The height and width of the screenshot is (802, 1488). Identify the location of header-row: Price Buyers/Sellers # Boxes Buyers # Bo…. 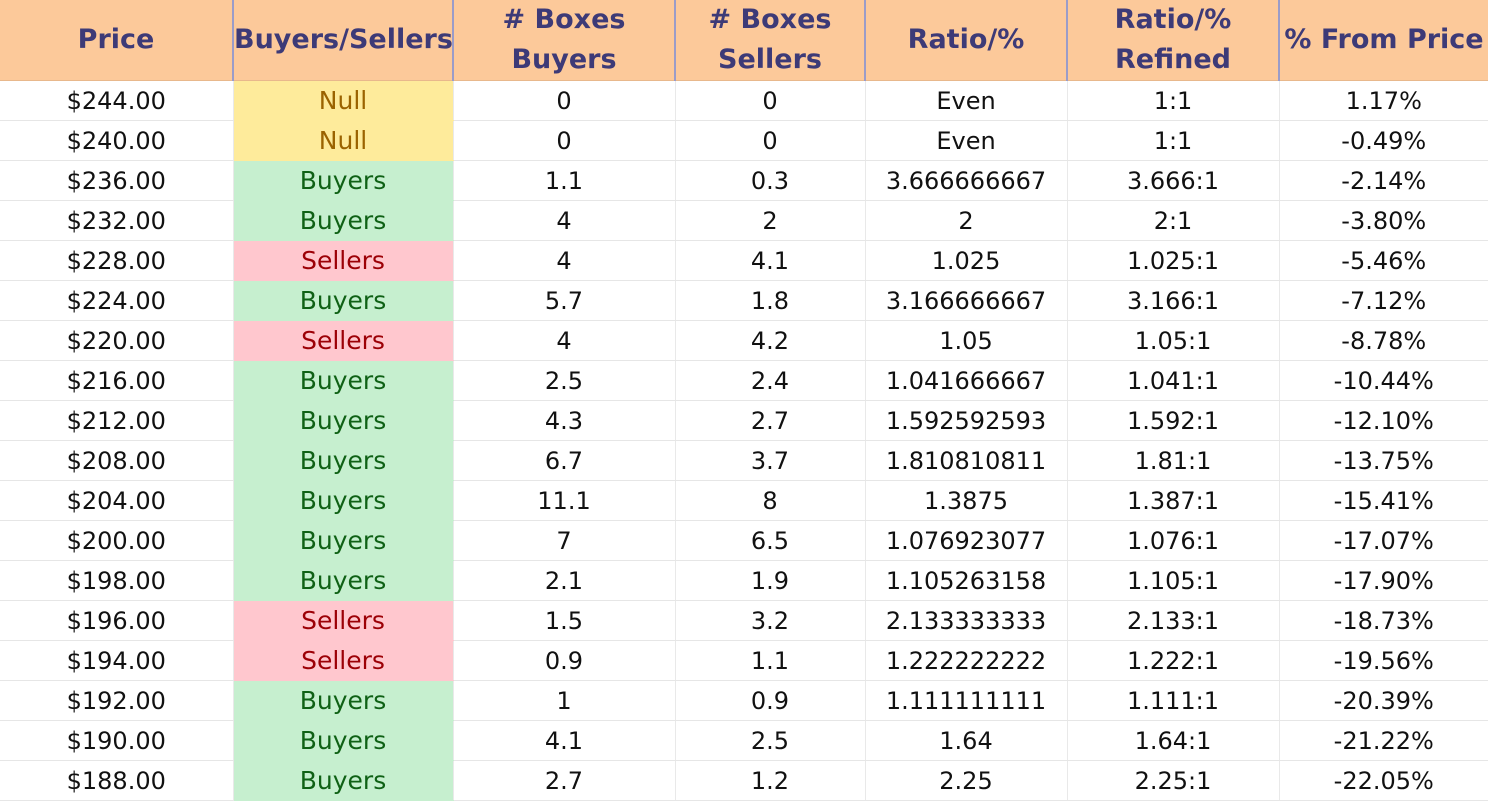
(744, 40).